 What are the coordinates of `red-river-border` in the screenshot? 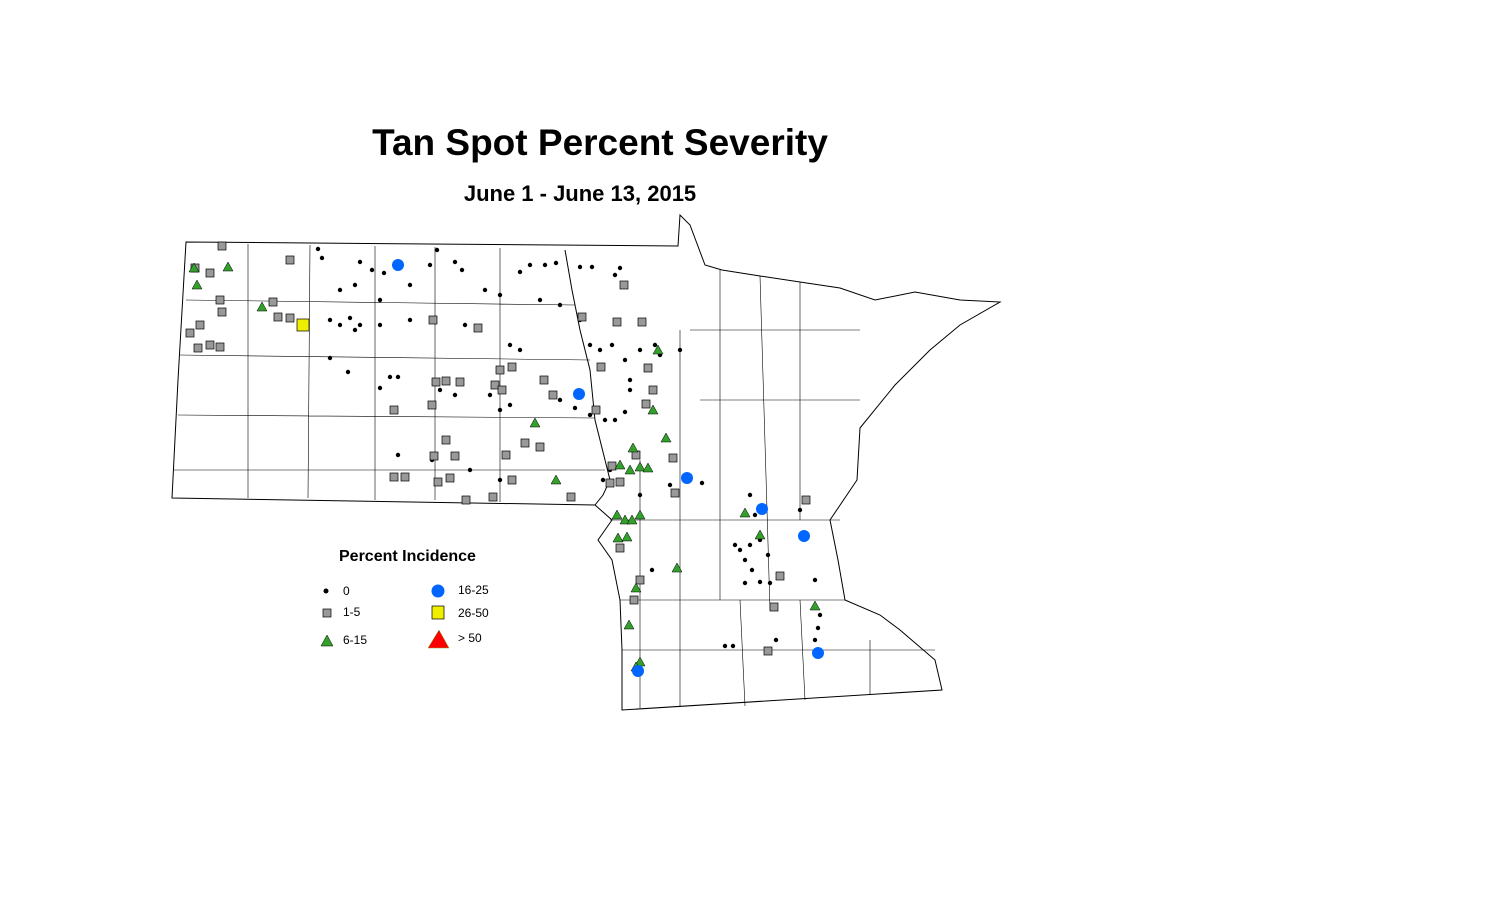 It's located at (587, 377).